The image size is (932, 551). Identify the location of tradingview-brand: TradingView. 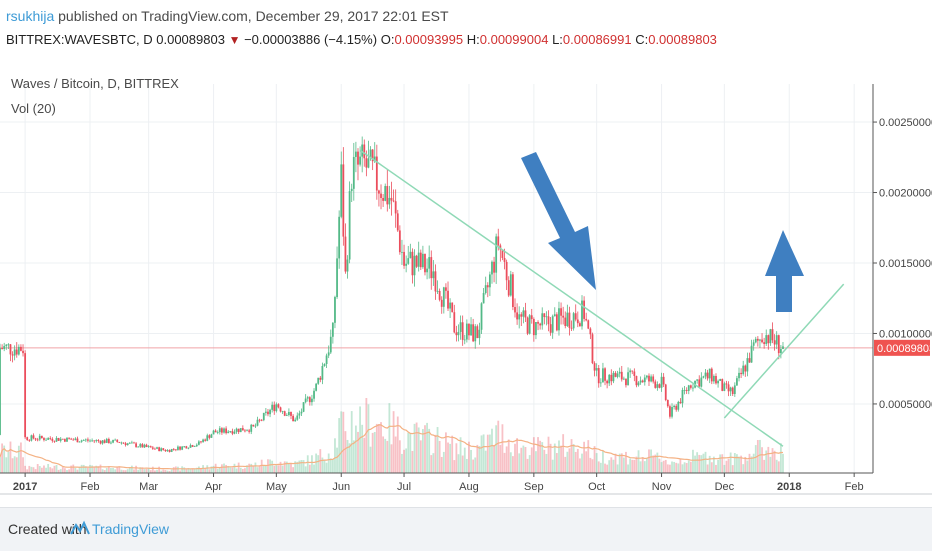
(131, 529).